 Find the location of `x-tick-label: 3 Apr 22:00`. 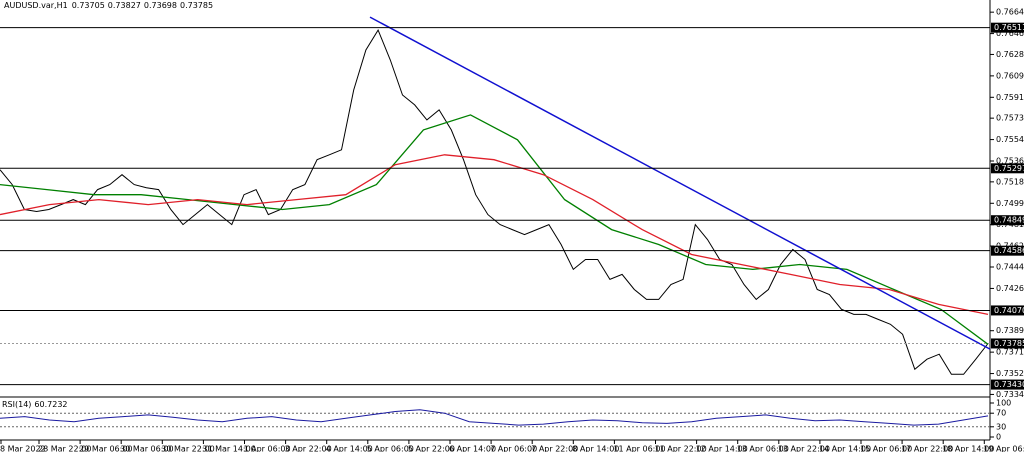

x-tick-label: 3 Apr 22:00 is located at coordinates (308, 448).